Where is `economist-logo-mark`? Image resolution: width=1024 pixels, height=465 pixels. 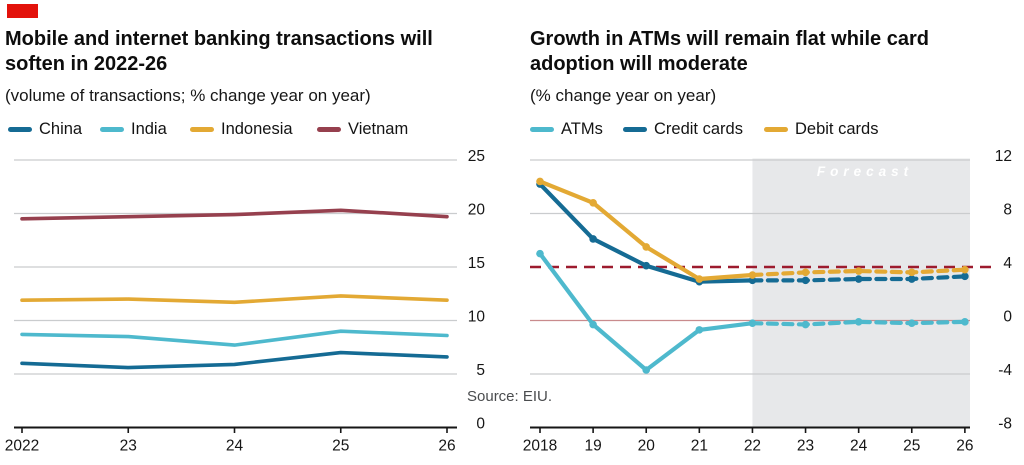
economist-logo-mark is located at coordinates (22, 11).